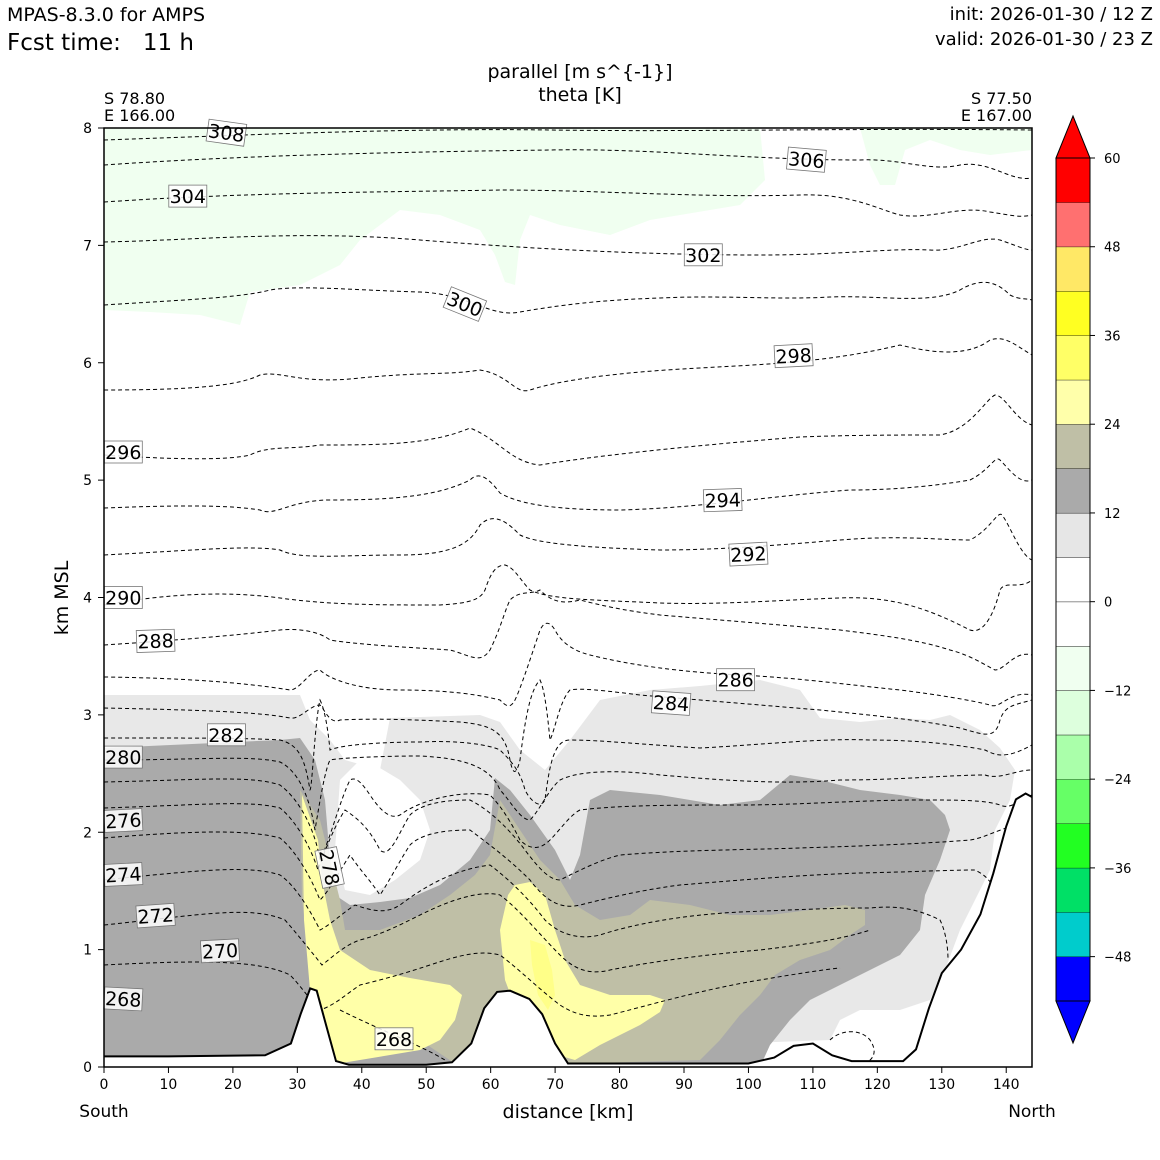  I want to click on contour-label-text: 272, so click(156, 916).